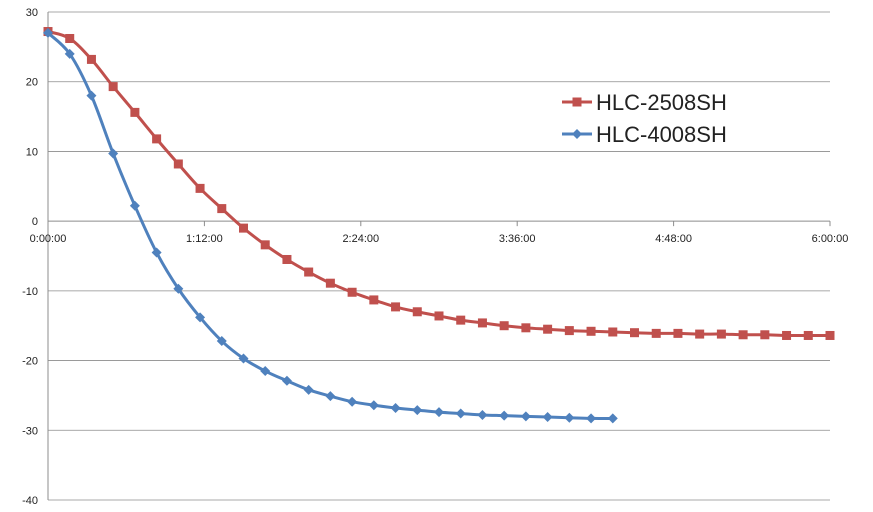 The width and height of the screenshot is (873, 512). I want to click on y-tick-label: 20, so click(32, 83).